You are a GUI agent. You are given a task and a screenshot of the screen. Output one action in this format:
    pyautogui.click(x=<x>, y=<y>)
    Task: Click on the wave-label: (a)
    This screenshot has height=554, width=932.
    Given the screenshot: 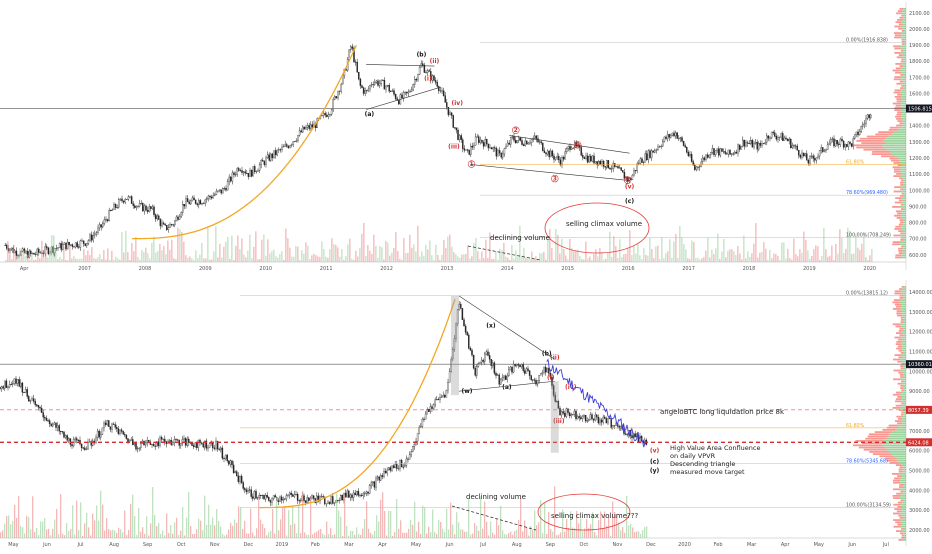 What is the action you would take?
    pyautogui.click(x=370, y=114)
    